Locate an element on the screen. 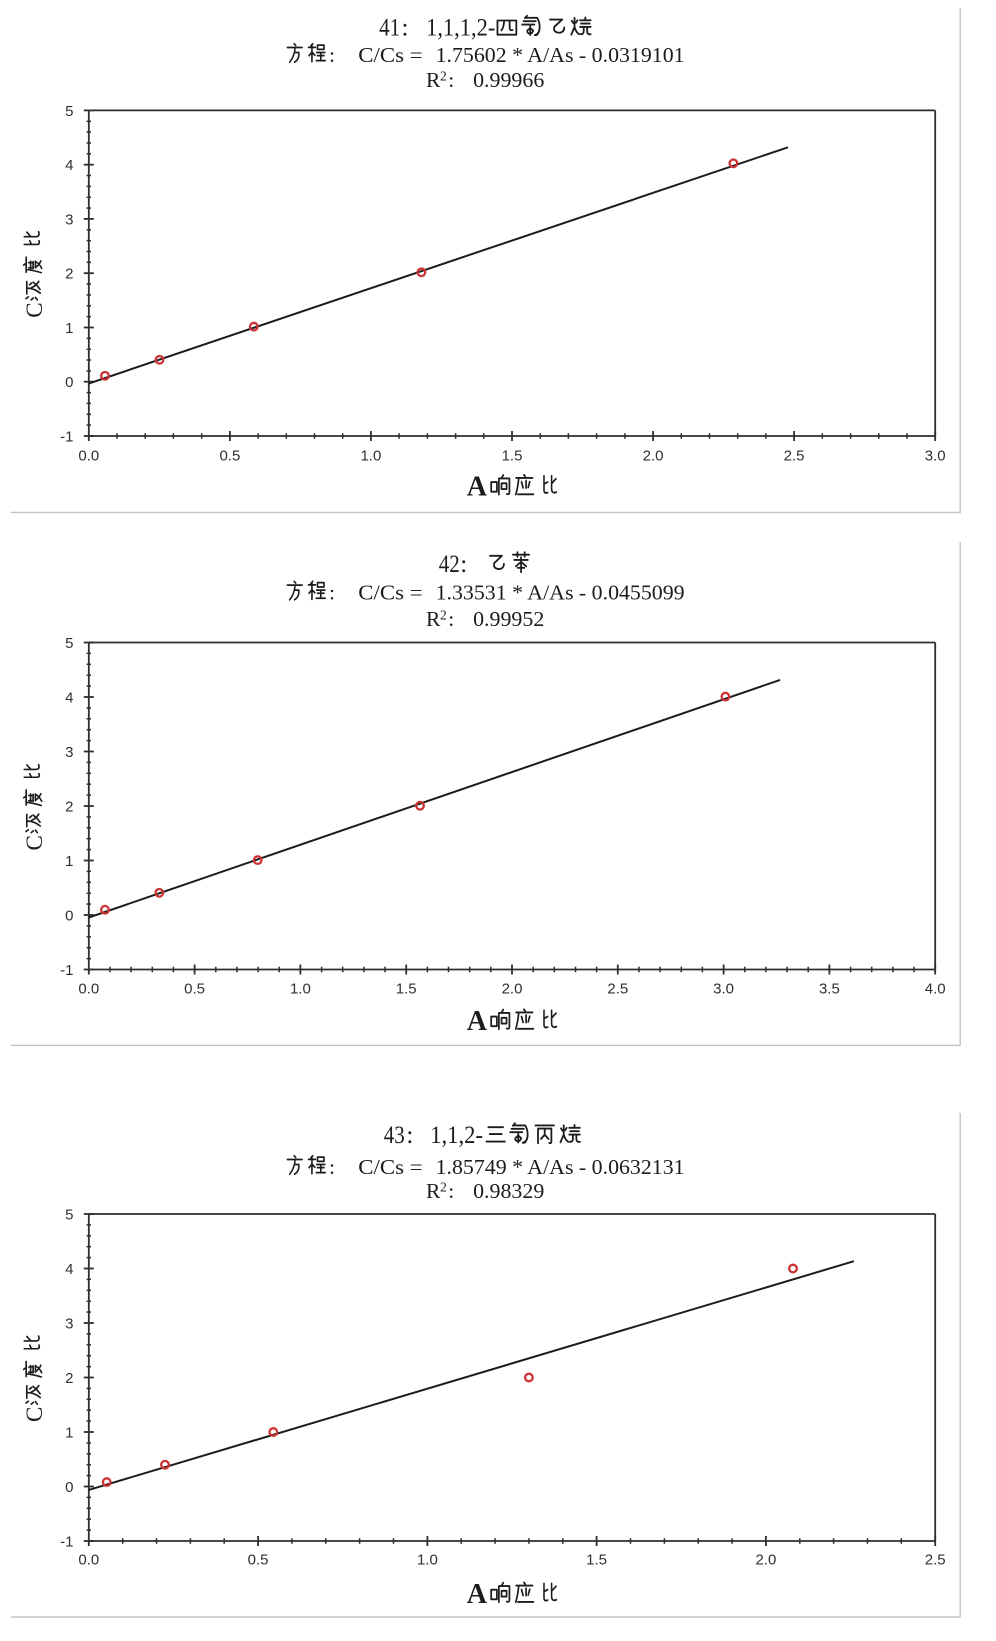 Image resolution: width=996 pixels, height=1641 pixels. svg-text: 3.5 is located at coordinates (829, 989).